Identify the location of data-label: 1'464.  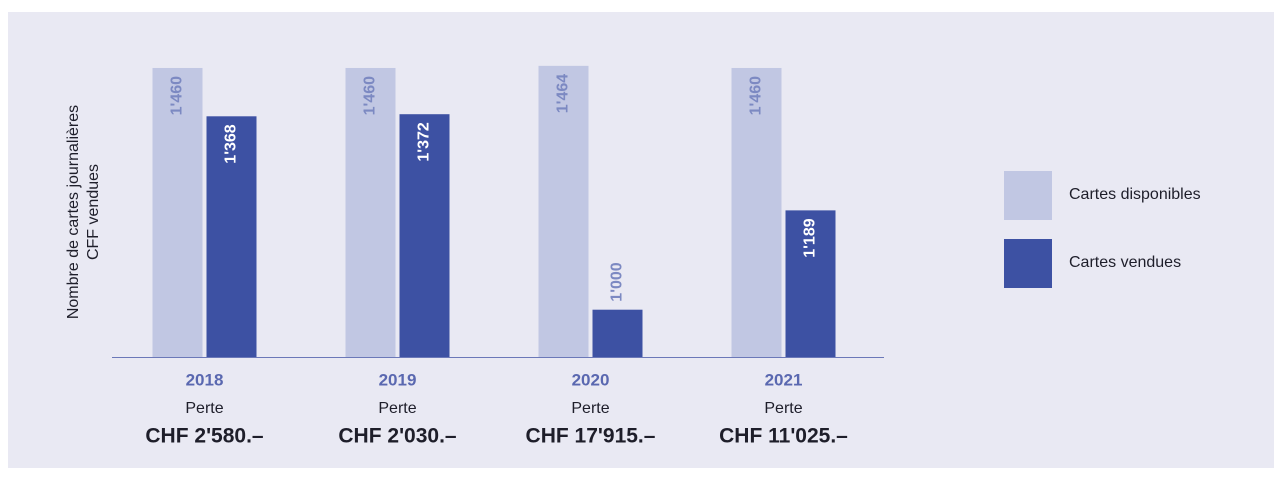
(563, 94).